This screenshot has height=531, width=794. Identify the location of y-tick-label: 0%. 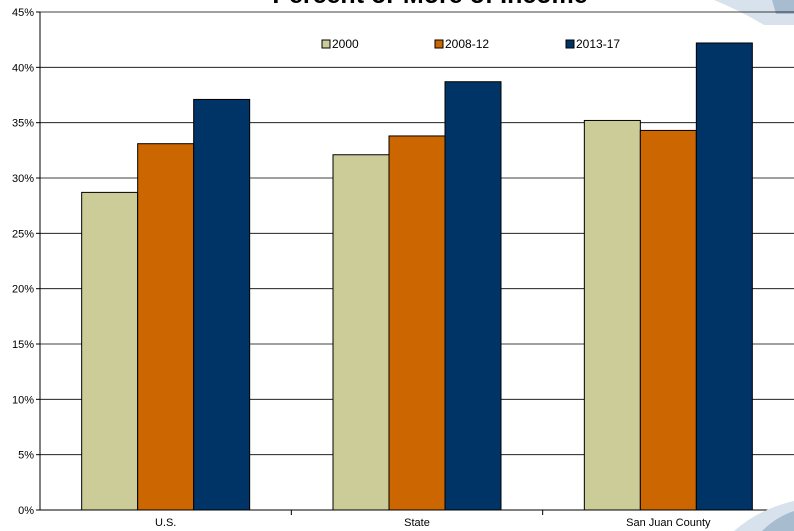
(26, 511).